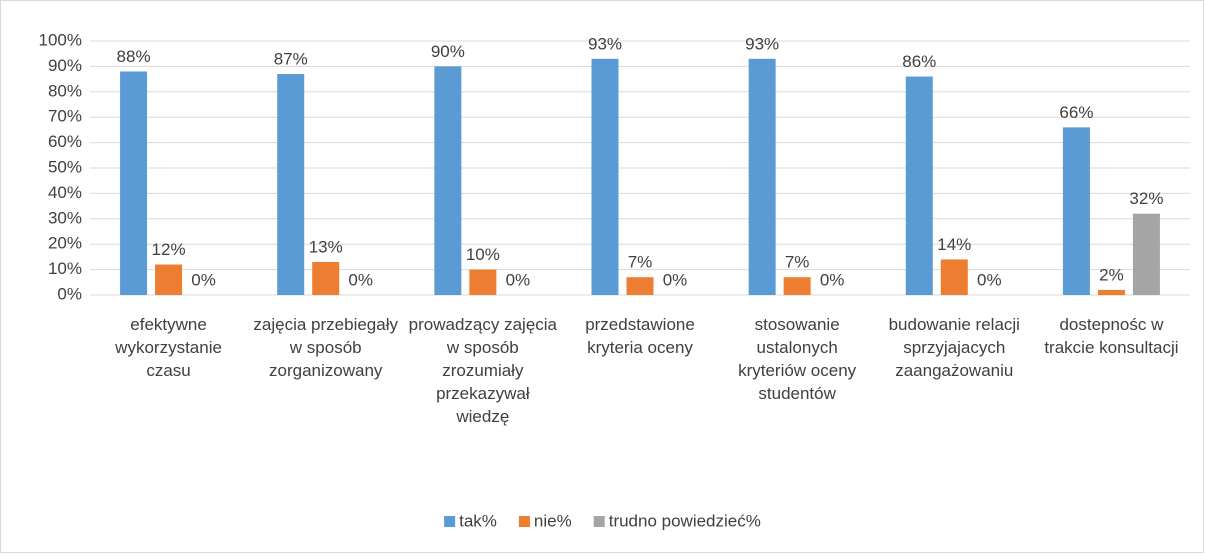 This screenshot has width=1205, height=554. I want to click on y-tick-label: 40%, so click(65, 192).